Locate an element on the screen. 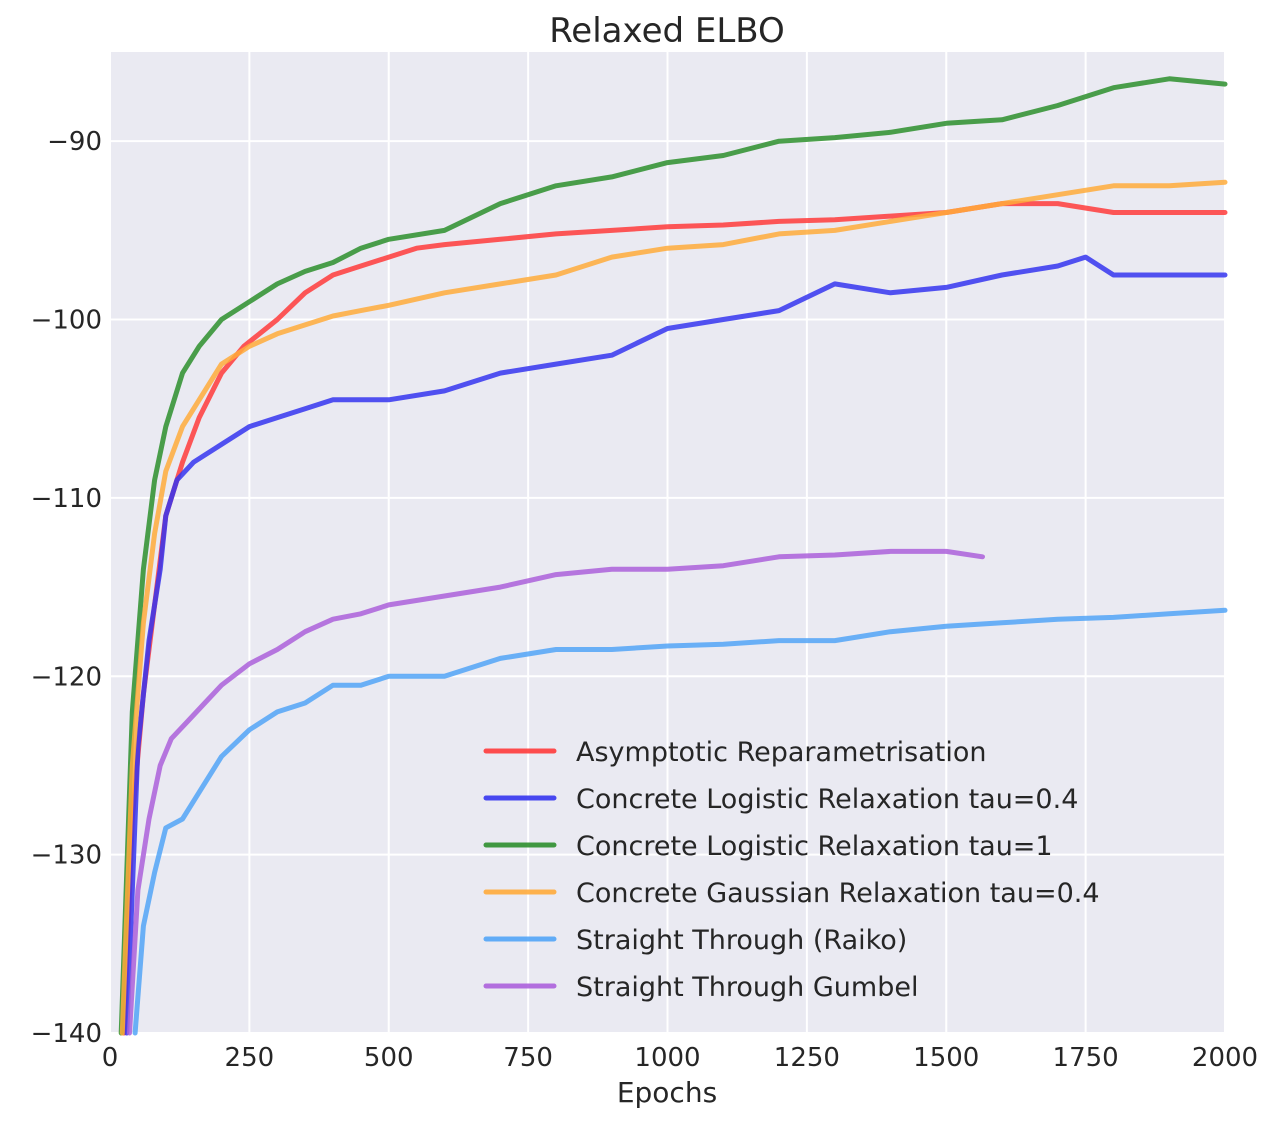 This screenshot has height=1124, width=1280. y-tick-label: −120 is located at coordinates (66, 677).